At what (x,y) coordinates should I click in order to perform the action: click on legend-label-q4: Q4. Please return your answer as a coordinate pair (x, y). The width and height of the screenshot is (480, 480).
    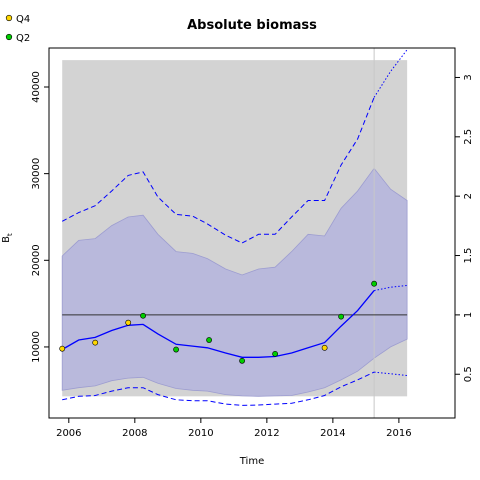
    Looking at the image, I should click on (23, 19).